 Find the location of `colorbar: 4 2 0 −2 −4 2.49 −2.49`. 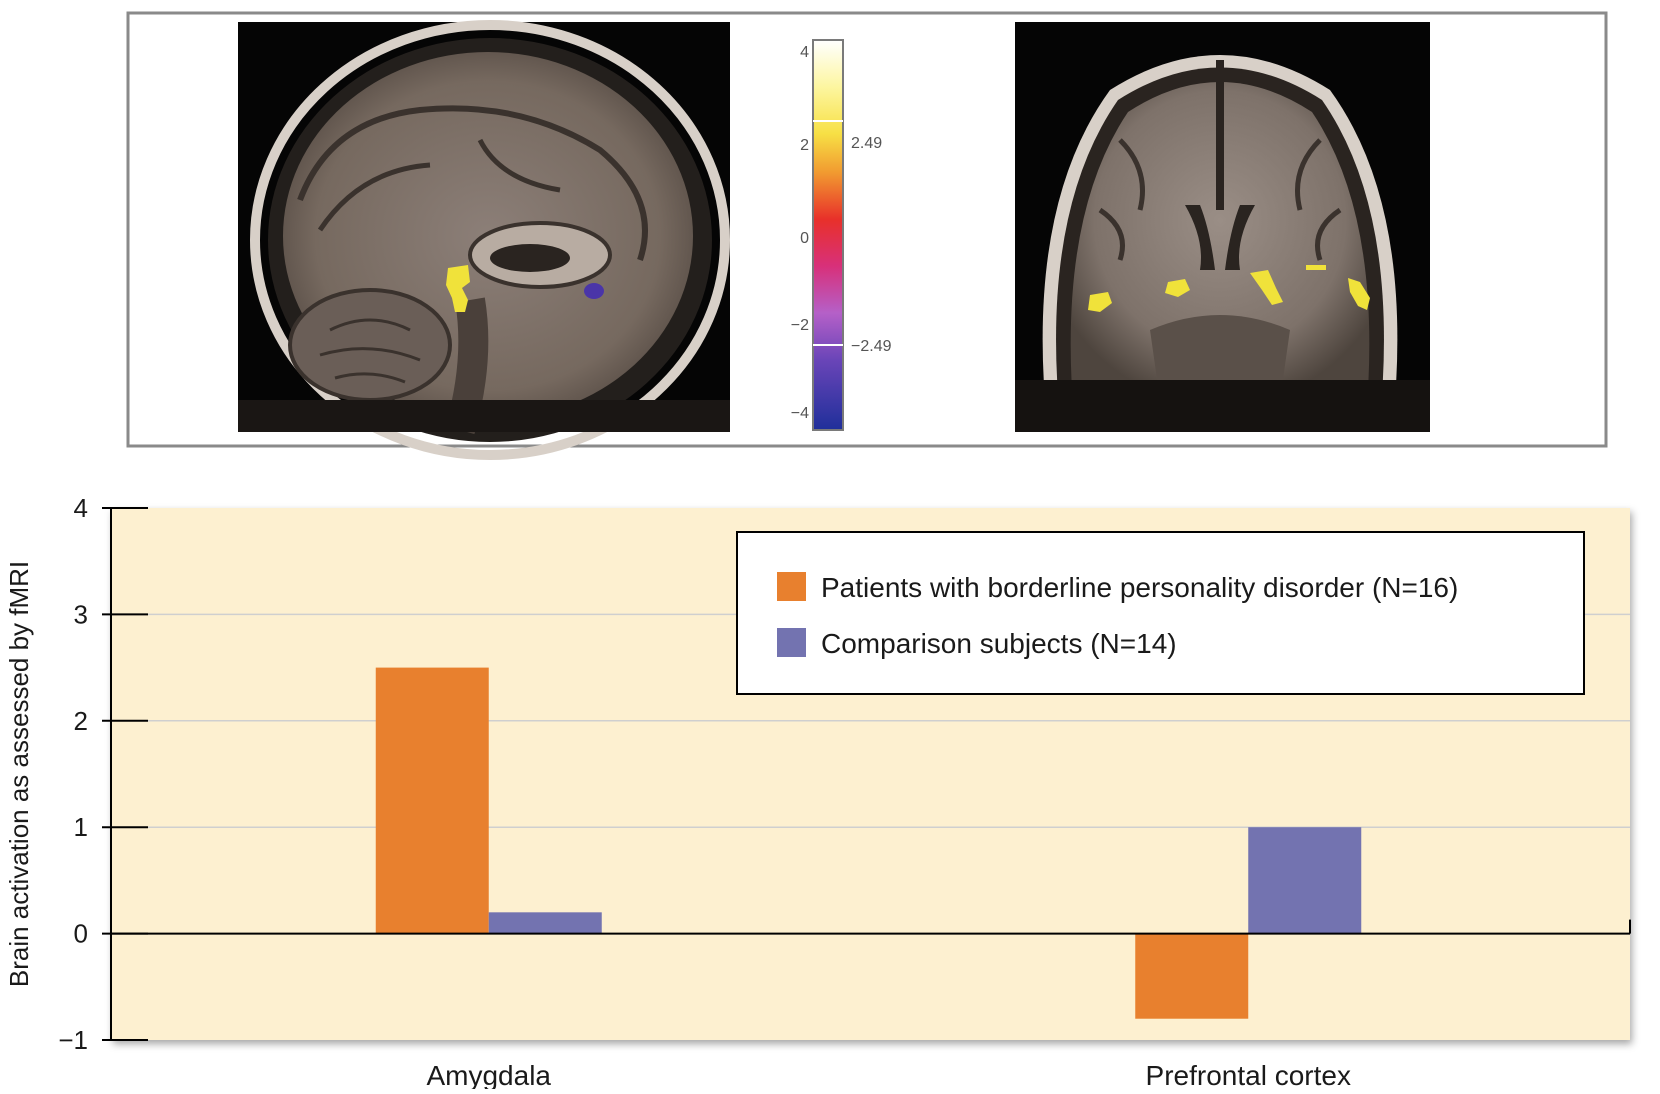

colorbar: 4 2 0 −2 −4 2.49 −2.49 is located at coordinates (841, 235).